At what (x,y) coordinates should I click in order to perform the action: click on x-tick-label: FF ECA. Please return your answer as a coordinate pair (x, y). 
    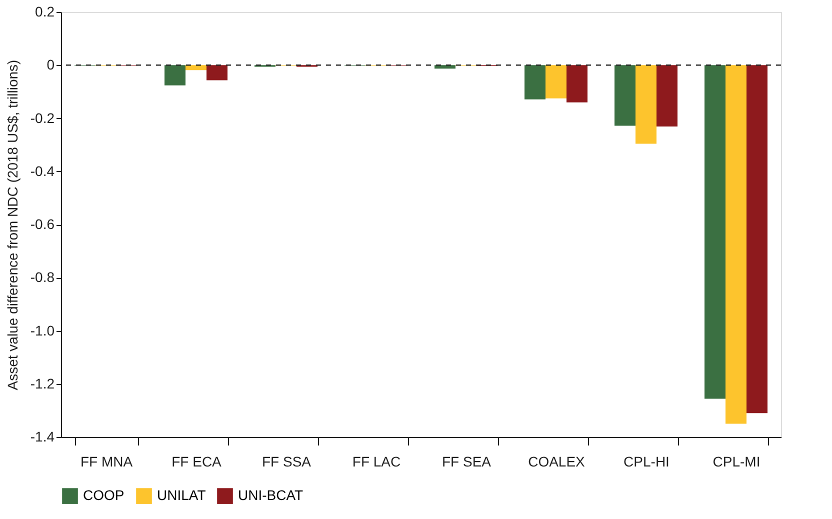
    Looking at the image, I should click on (197, 462).